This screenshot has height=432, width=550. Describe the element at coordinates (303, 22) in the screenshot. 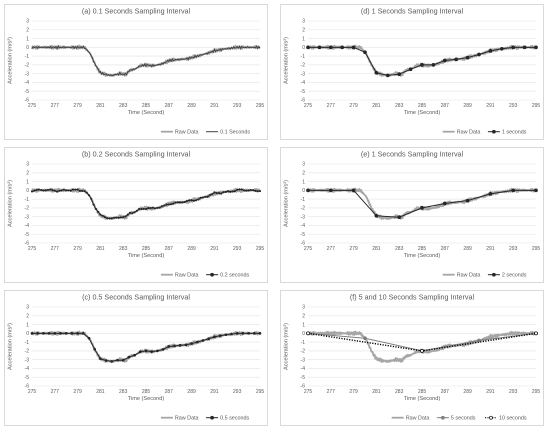

I see `y-tick-label: 3` at that location.